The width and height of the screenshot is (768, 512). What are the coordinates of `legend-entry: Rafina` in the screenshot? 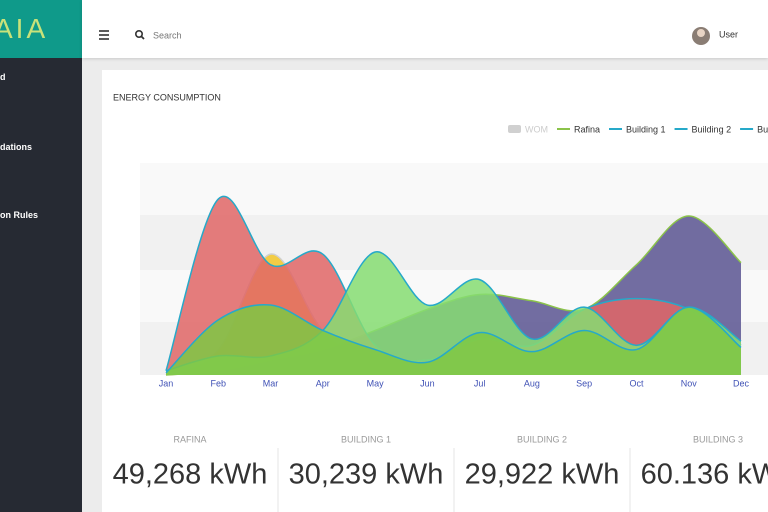 It's located at (587, 129).